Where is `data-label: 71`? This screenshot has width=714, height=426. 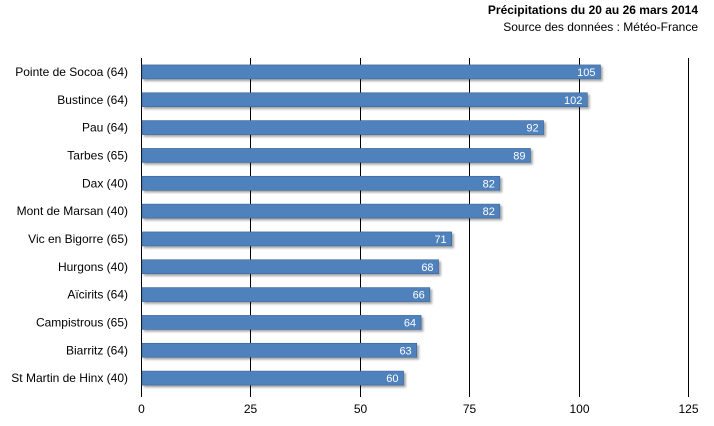 data-label: 71 is located at coordinates (440, 240).